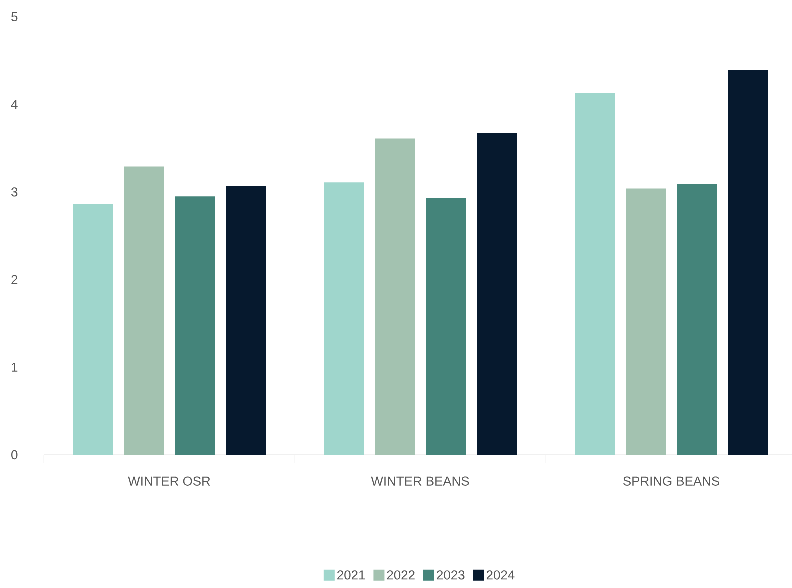 Image resolution: width=792 pixels, height=588 pixels. Describe the element at coordinates (15, 279) in the screenshot. I see `y-tick-label: 2` at that location.